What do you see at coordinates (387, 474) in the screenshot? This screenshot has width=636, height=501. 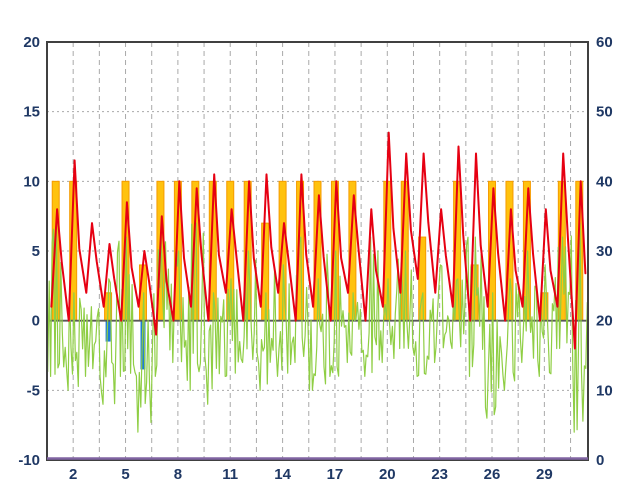 I see `x-axis-tick-label: 20` at bounding box center [387, 474].